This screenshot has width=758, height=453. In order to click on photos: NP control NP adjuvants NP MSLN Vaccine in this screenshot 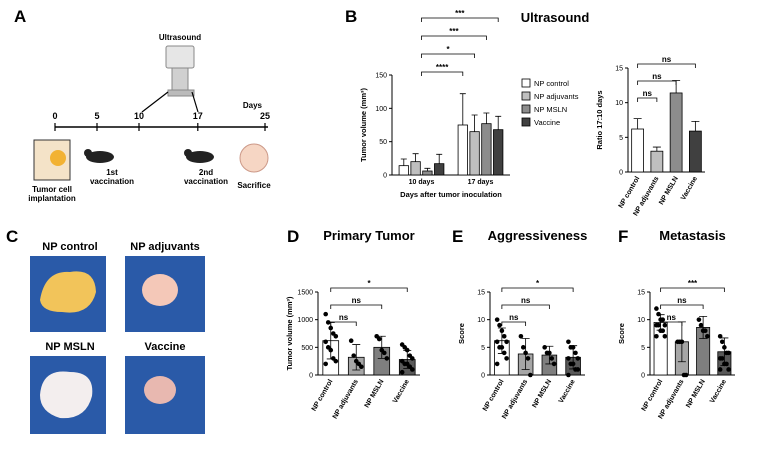, I will do `click(117, 337)`.